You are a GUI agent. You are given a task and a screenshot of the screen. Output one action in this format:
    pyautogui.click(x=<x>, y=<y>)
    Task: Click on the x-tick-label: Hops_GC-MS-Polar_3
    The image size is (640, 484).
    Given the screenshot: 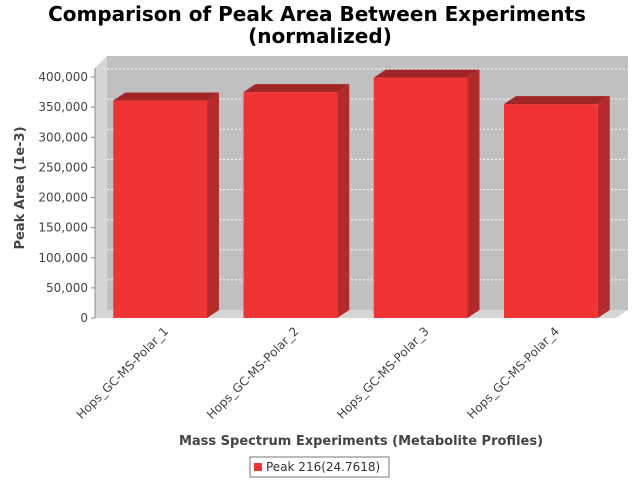 What is the action you would take?
    pyautogui.click(x=383, y=373)
    